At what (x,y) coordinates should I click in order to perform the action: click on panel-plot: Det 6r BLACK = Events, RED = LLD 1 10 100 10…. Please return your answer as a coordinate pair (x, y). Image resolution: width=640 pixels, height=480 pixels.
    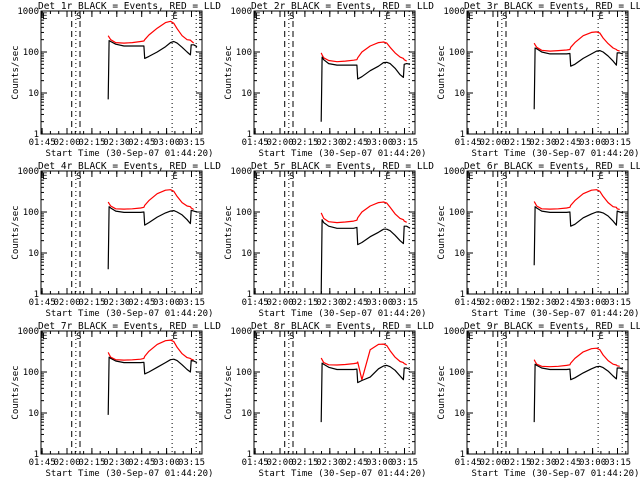
    Looking at the image, I should click on (538, 240).